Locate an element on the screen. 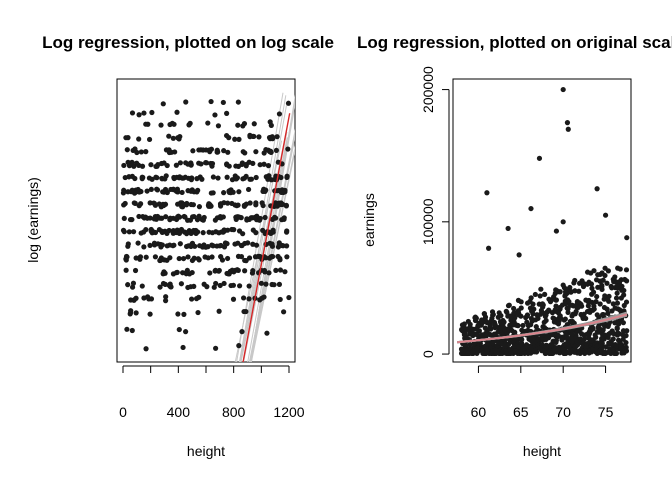 Image resolution: width=672 pixels, height=480 pixels. right-fit-curve is located at coordinates (542, 328).